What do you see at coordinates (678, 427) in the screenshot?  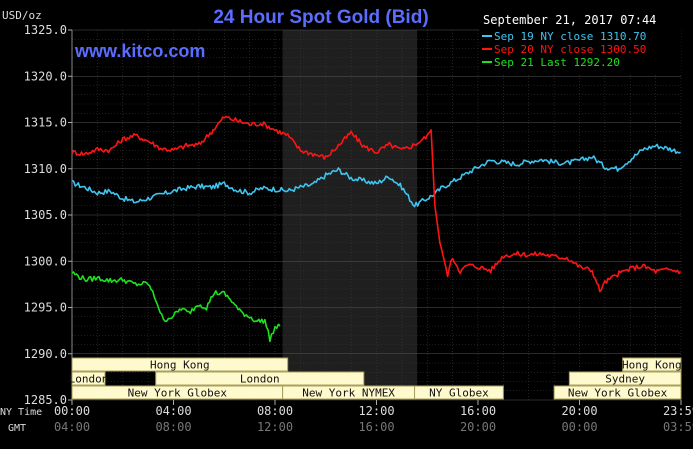 I see `x-tick-label-gmt: 03:59` at bounding box center [678, 427].